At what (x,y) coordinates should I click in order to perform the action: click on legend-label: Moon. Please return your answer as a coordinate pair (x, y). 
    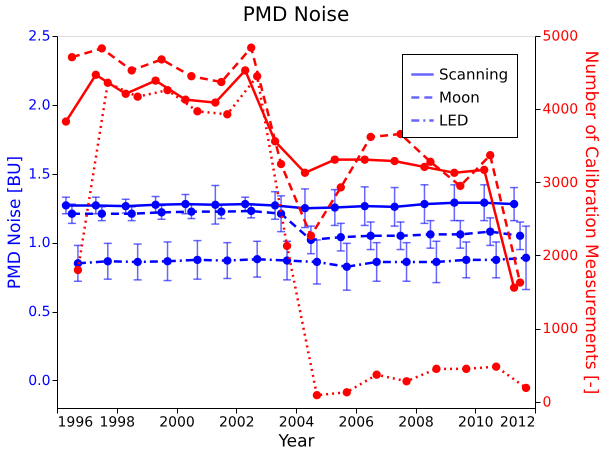
    Looking at the image, I should click on (459, 97).